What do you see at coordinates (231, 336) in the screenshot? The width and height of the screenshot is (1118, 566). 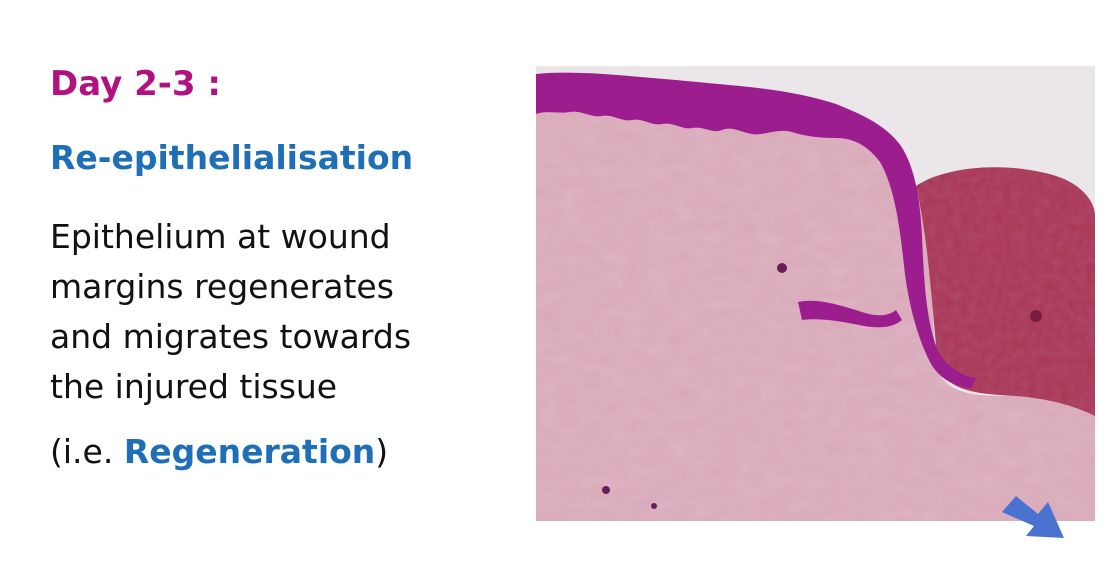 I see `body-line: and migrates towards` at bounding box center [231, 336].